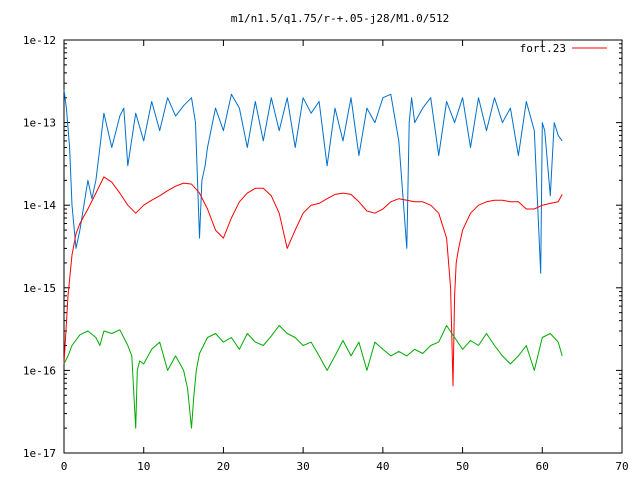 Image resolution: width=640 pixels, height=480 pixels. What do you see at coordinates (543, 48) in the screenshot?
I see `legend-label-fort-23: fort.23` at bounding box center [543, 48].